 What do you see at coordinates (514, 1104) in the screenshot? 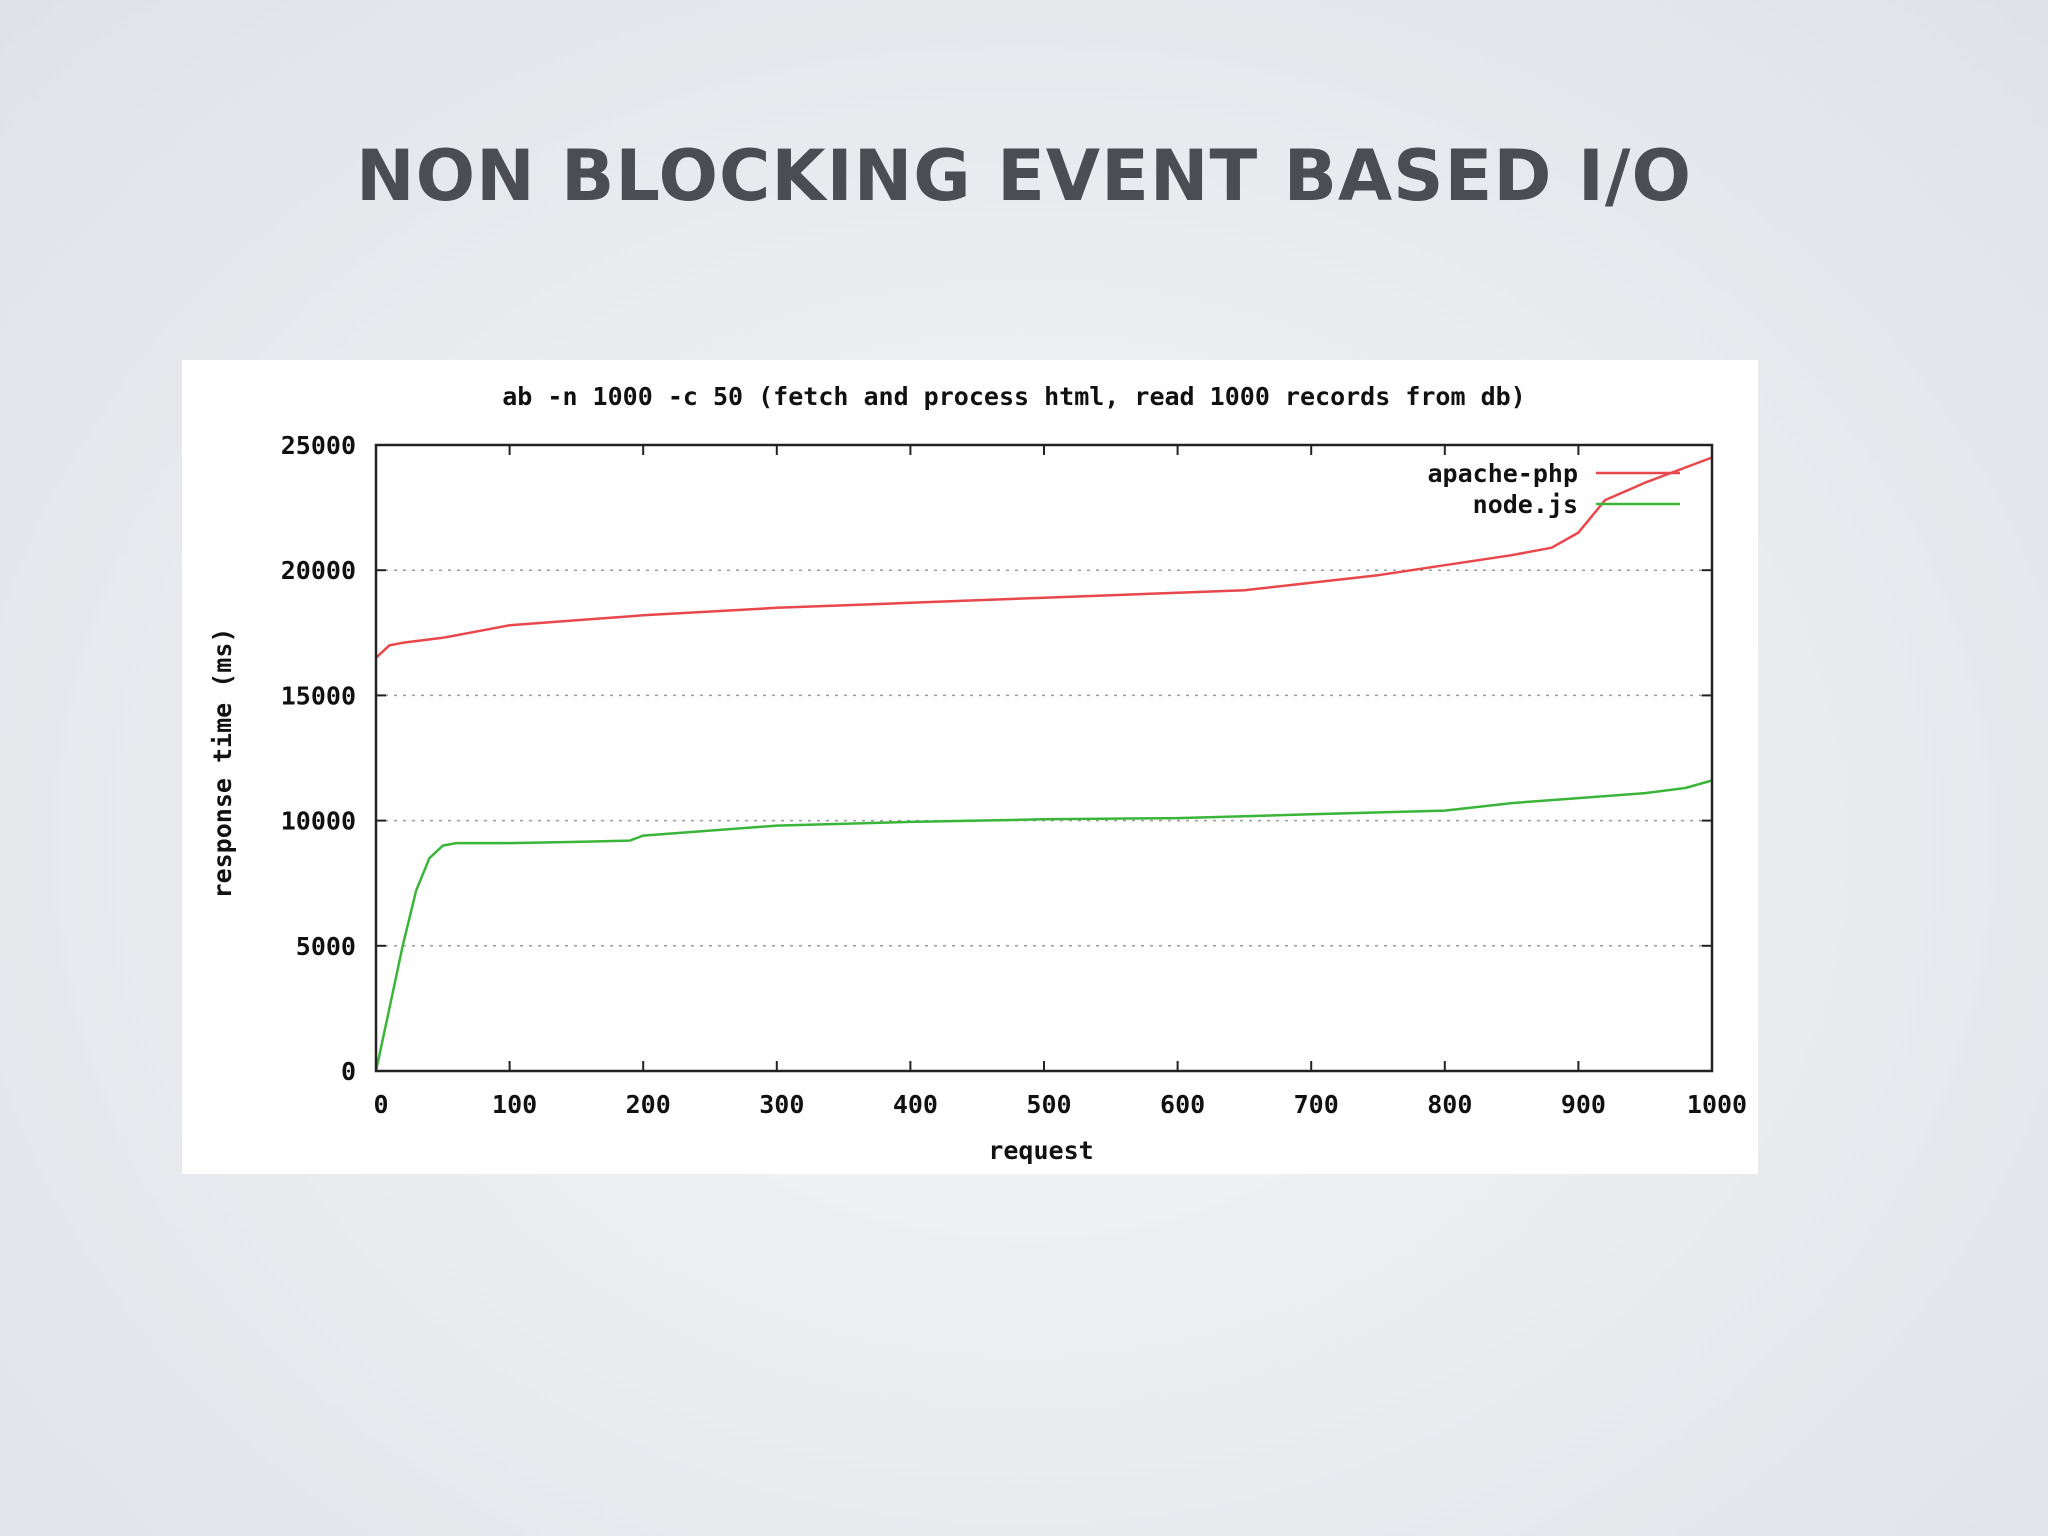
I see `x-tick-label: 100` at bounding box center [514, 1104].